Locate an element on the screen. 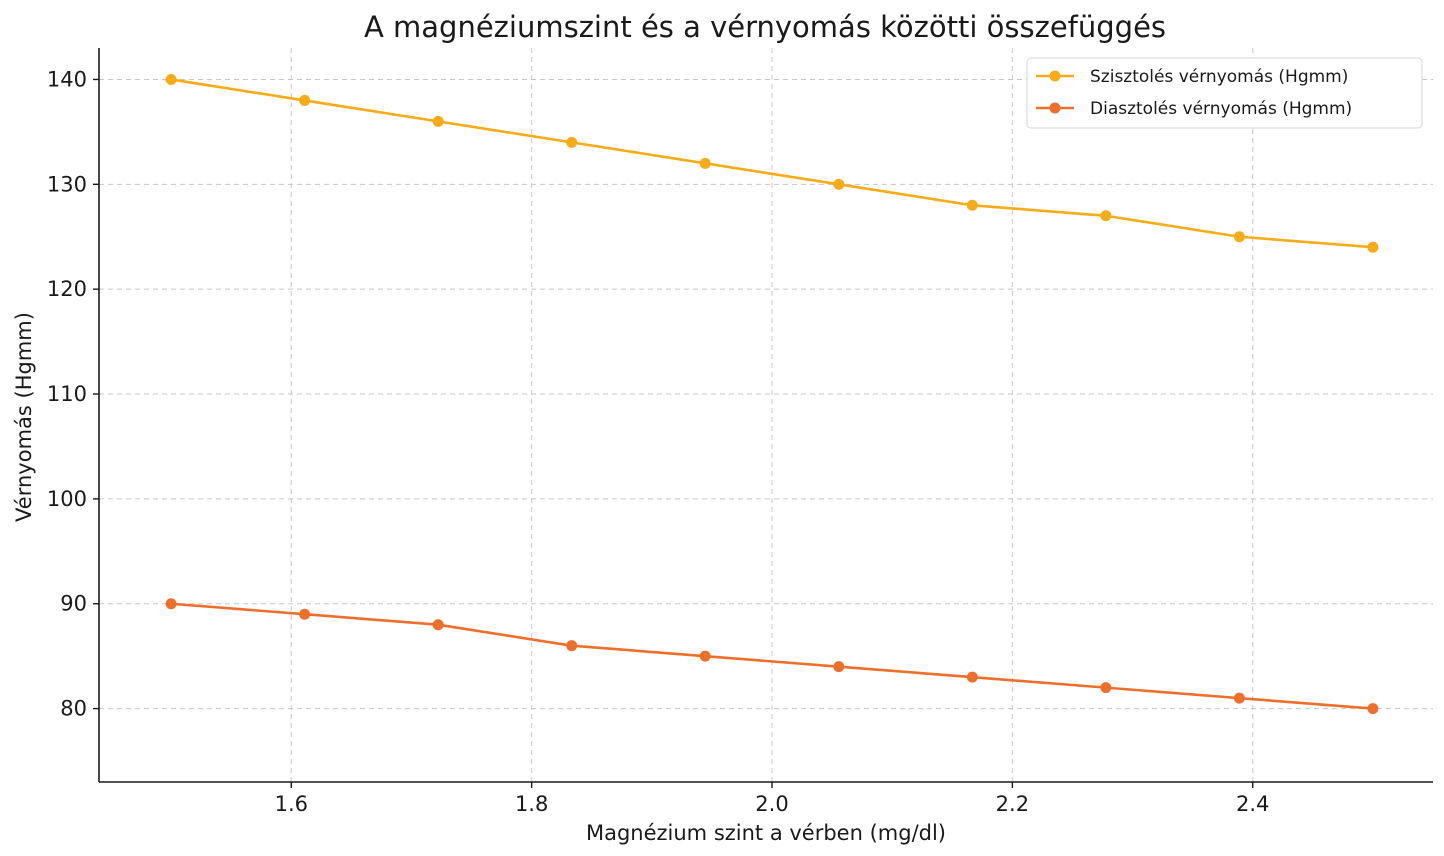  x-tick-label: 2.2 is located at coordinates (1012, 804).